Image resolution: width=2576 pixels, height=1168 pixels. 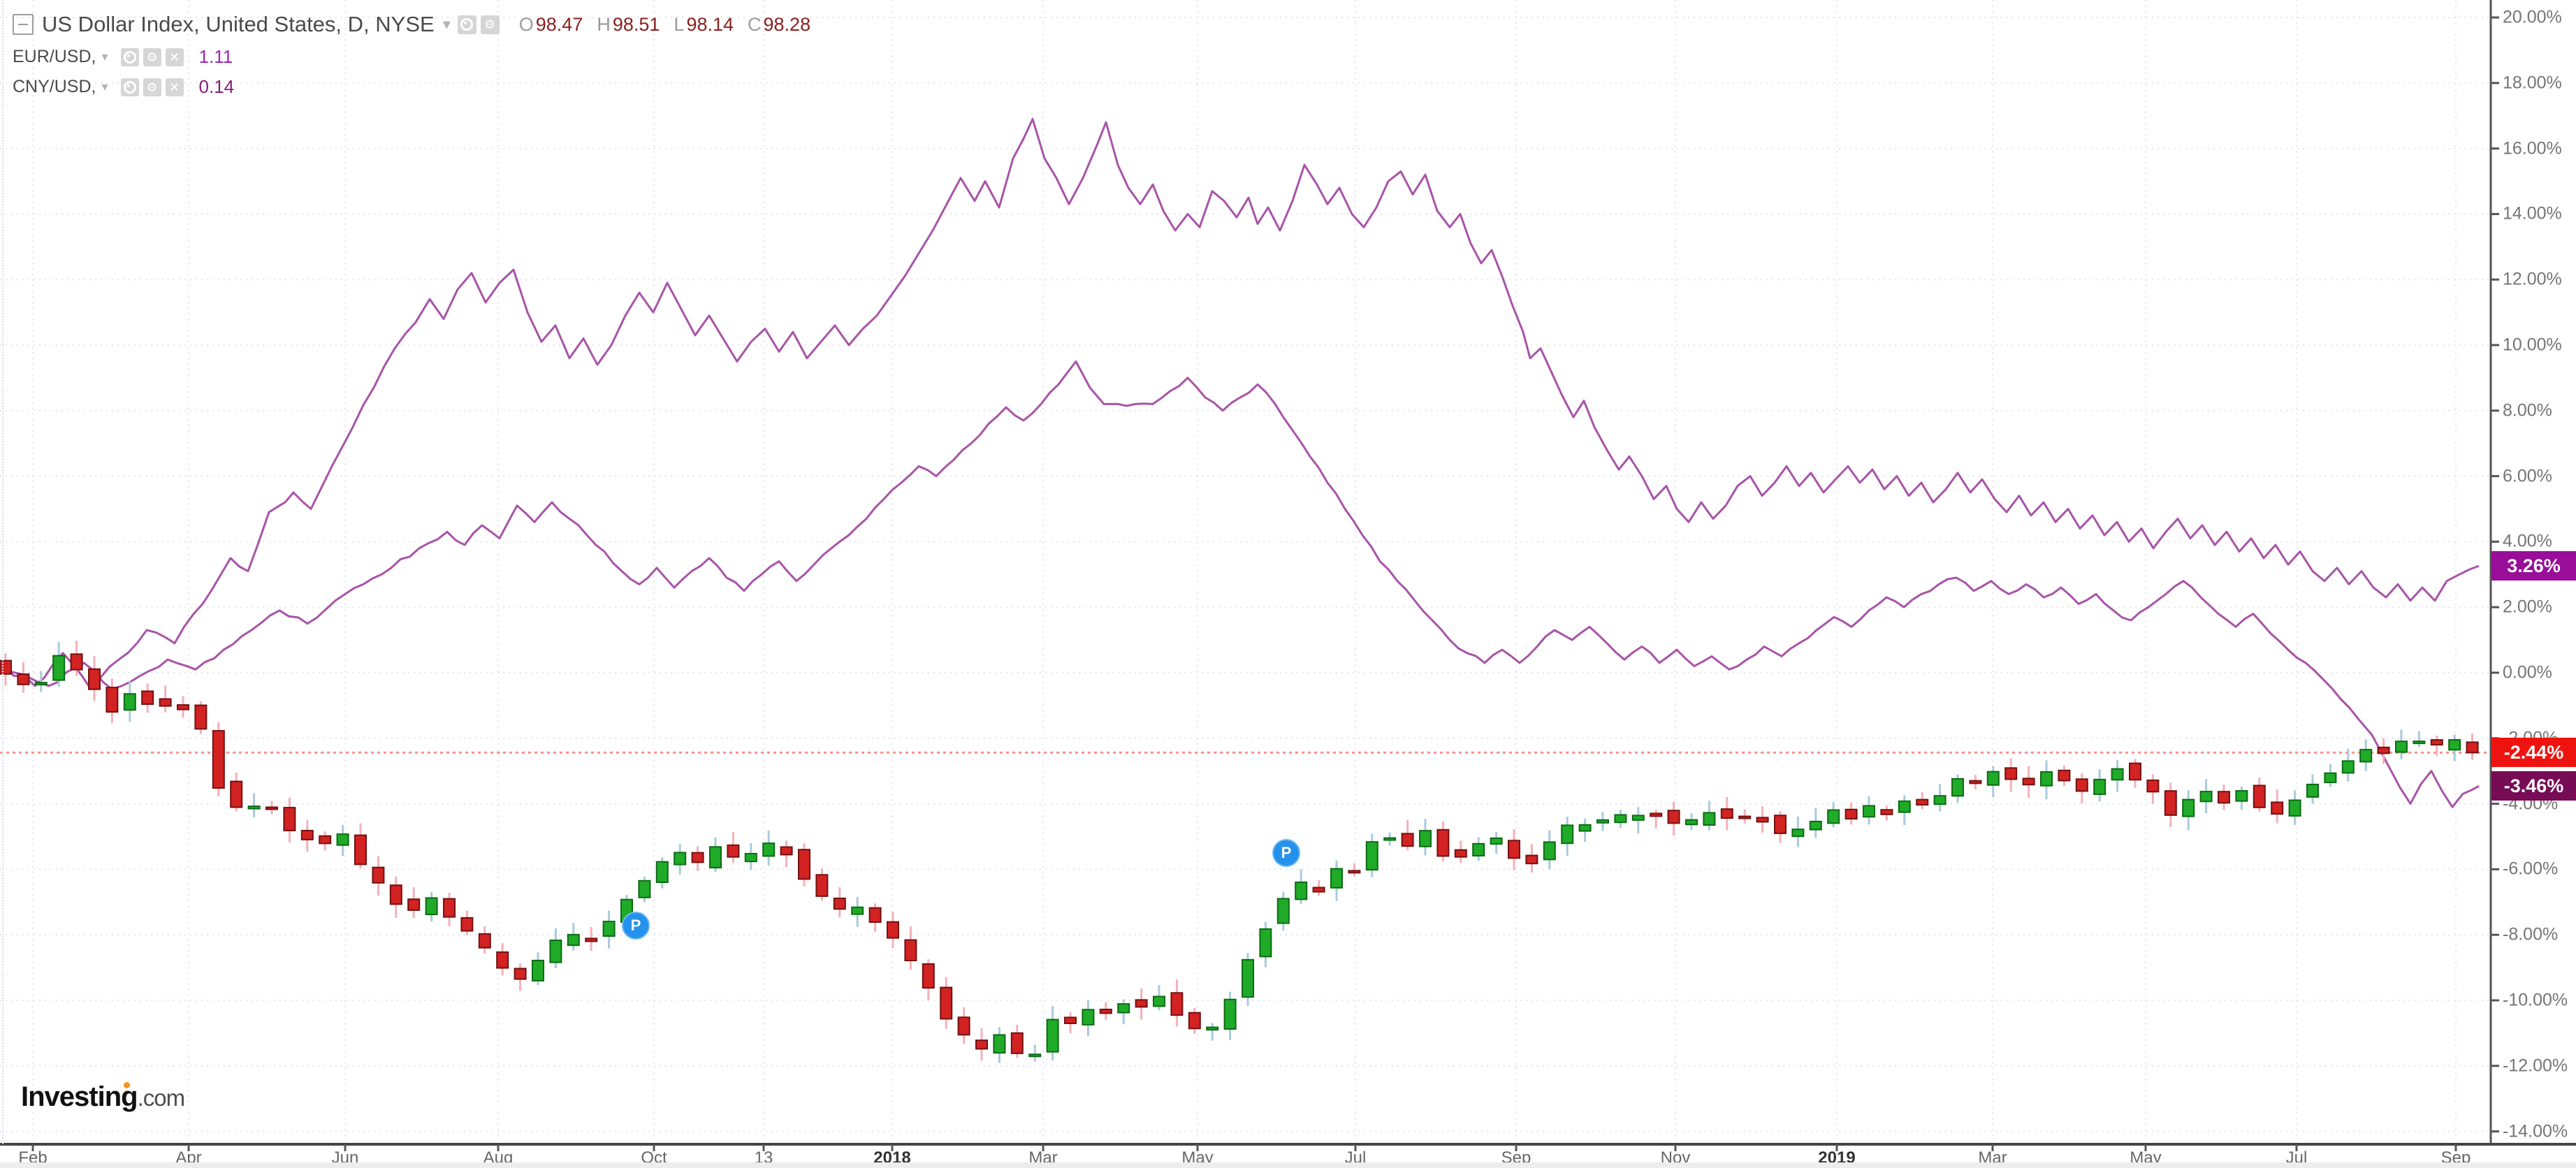 I want to click on logo-wordmark: Investing, so click(x=79, y=1096).